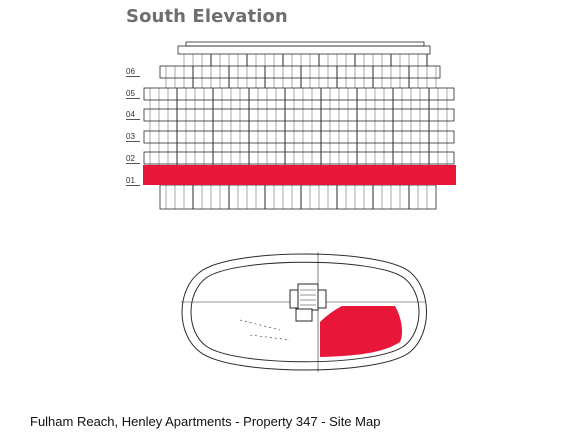 The width and height of the screenshot is (584, 438). I want to click on elevation-title: South Elevation, so click(207, 16).